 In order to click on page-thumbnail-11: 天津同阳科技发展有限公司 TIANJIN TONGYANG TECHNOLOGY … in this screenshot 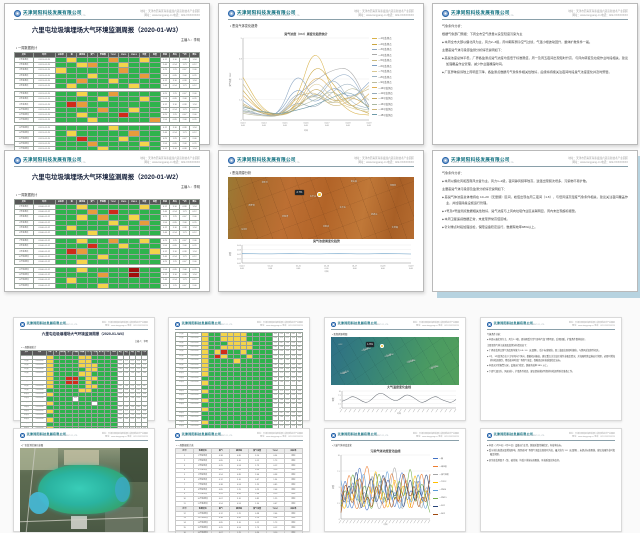, I will do `click(84, 480)`.